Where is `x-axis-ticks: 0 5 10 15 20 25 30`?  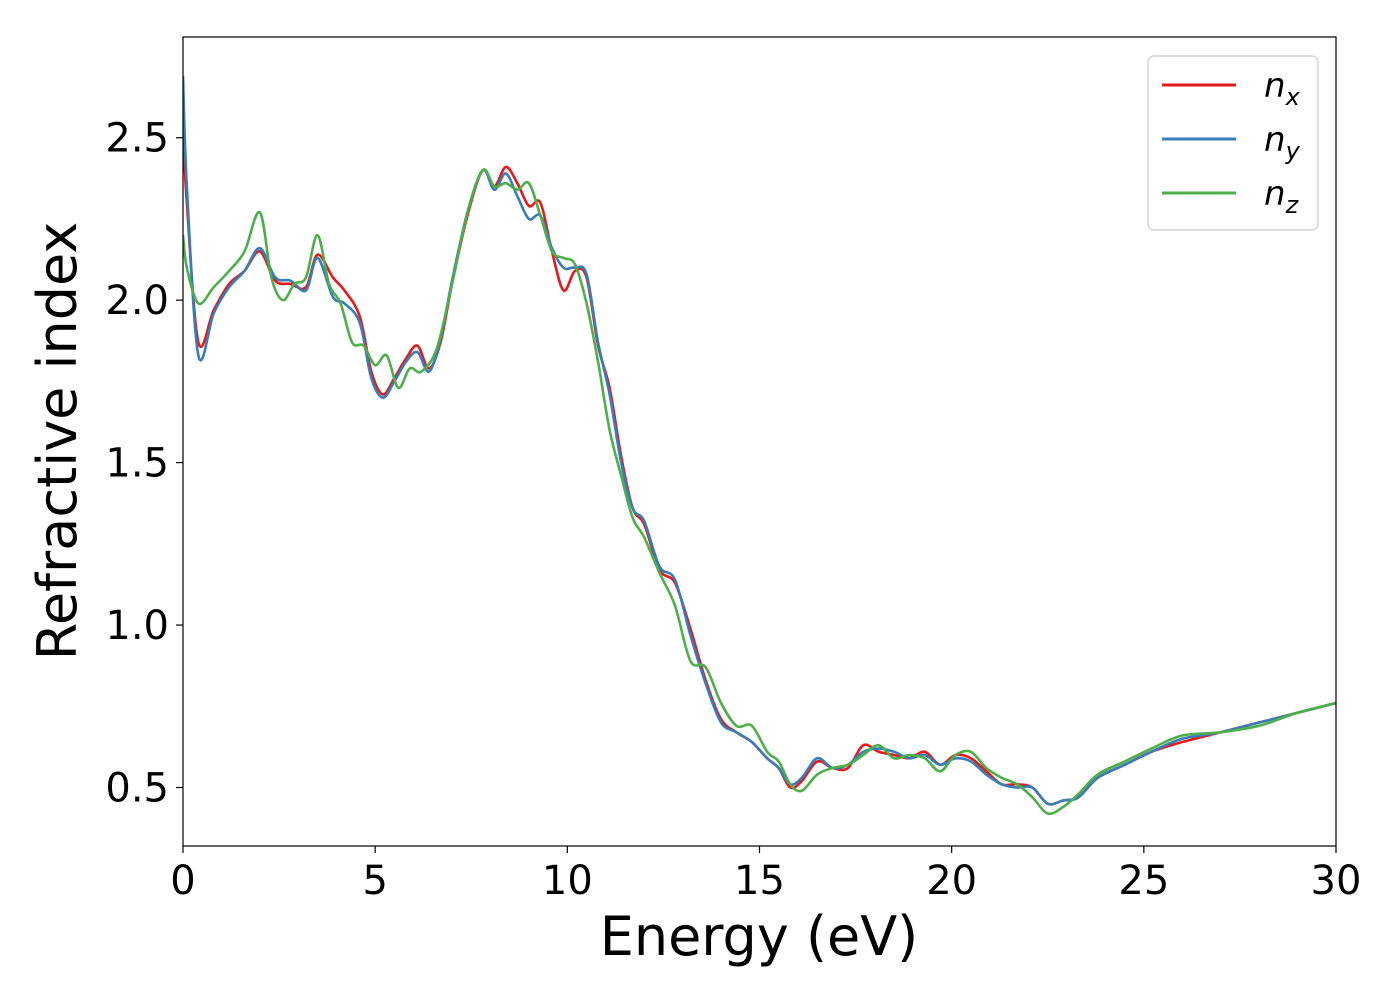
x-axis-ticks: 0 5 10 15 20 25 30 is located at coordinates (765, 875).